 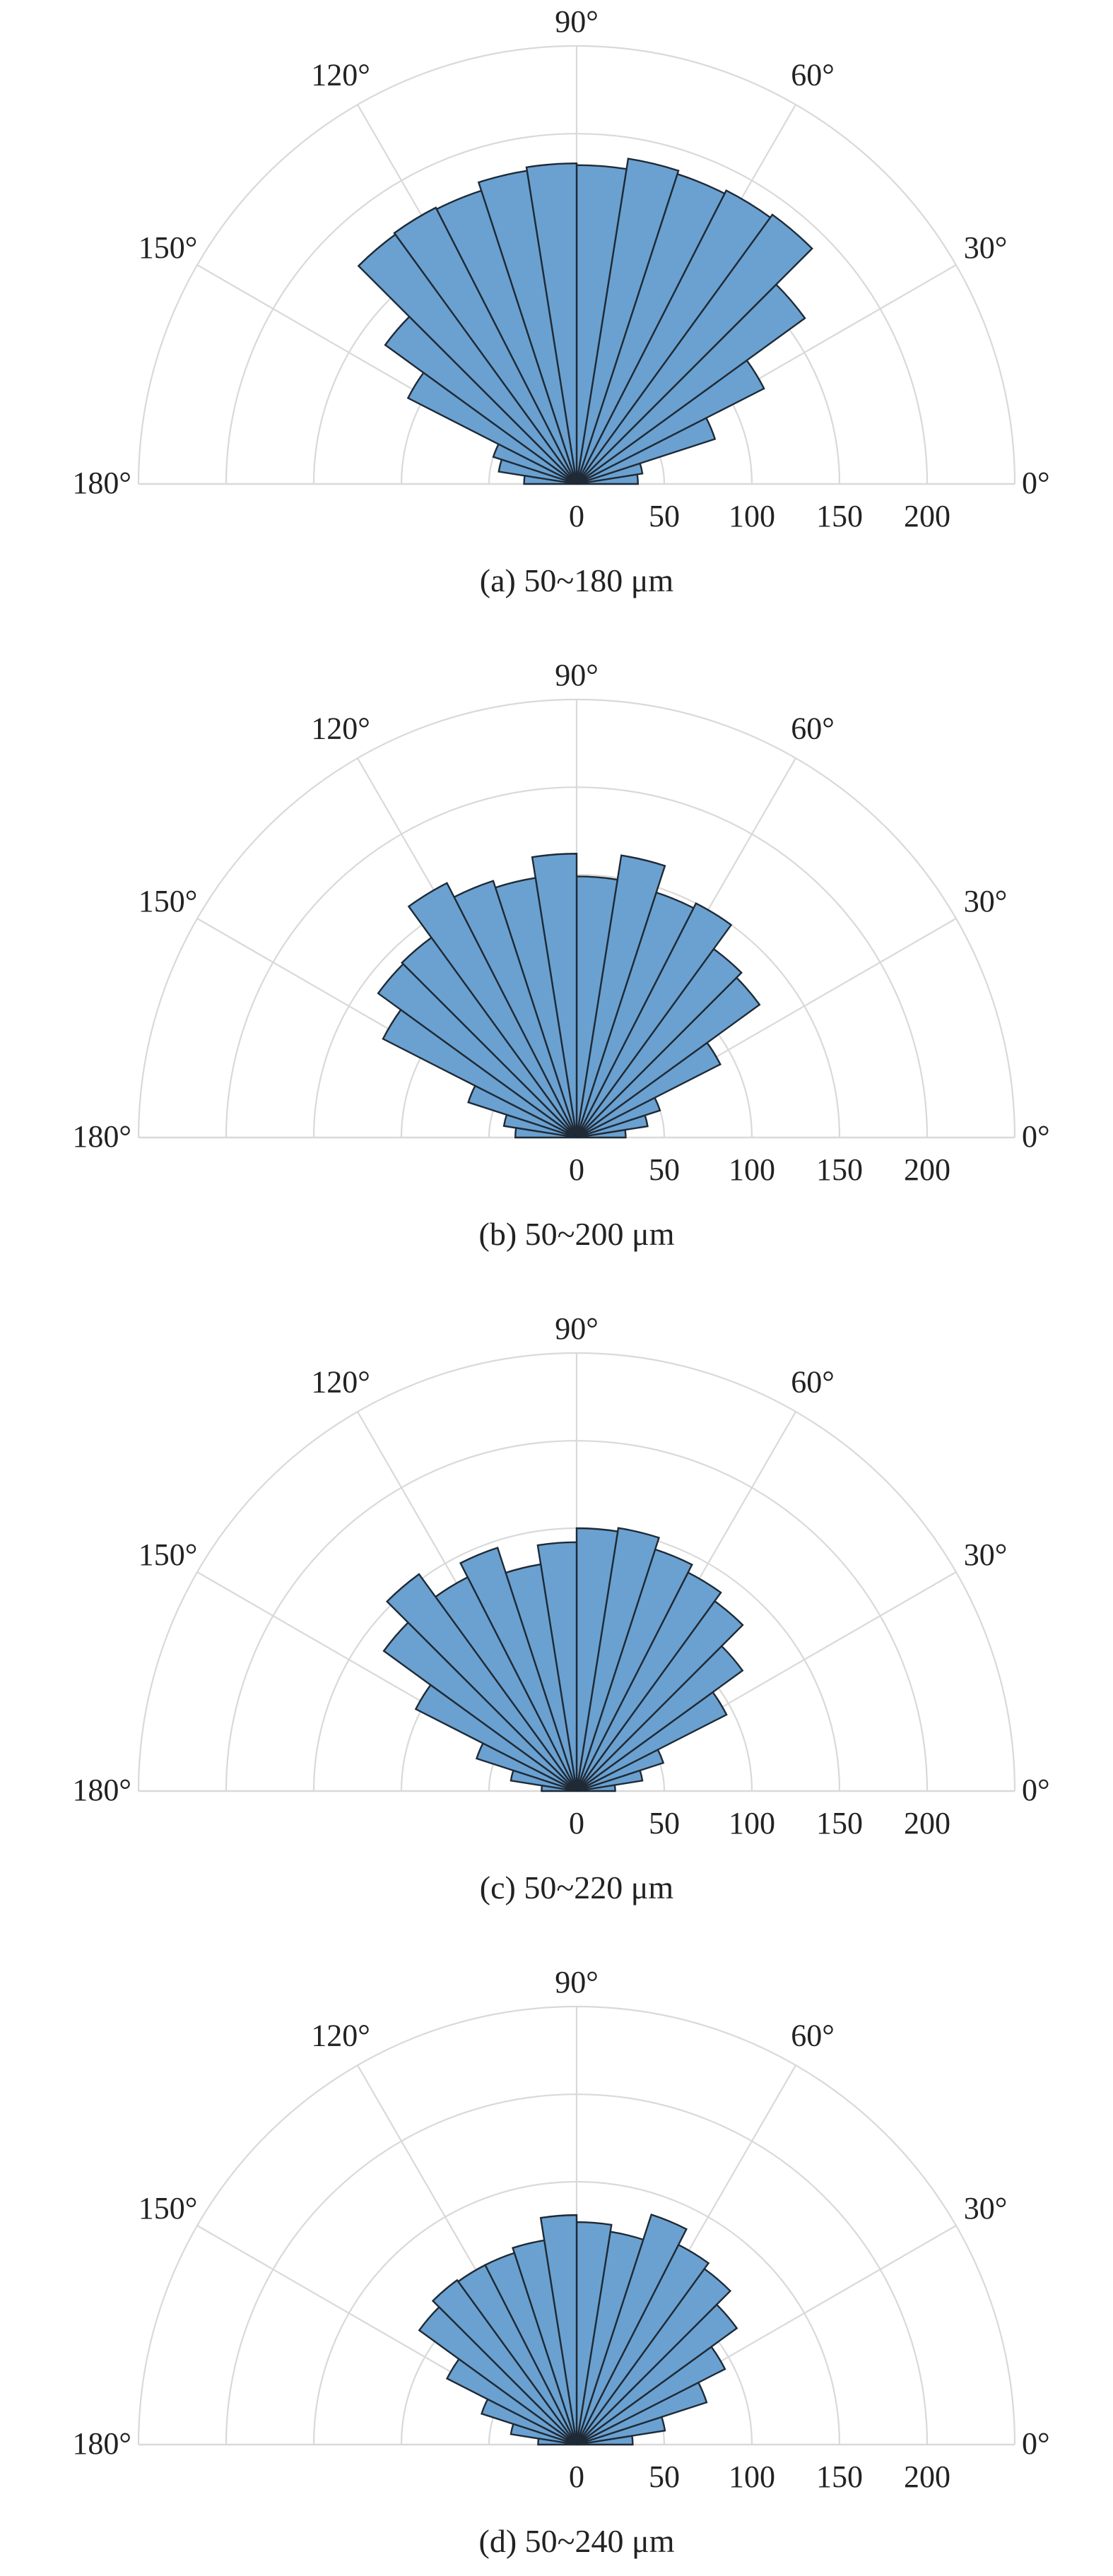 What do you see at coordinates (577, 1887) in the screenshot?
I see `panel-caption: (c) 50~220 μm` at bounding box center [577, 1887].